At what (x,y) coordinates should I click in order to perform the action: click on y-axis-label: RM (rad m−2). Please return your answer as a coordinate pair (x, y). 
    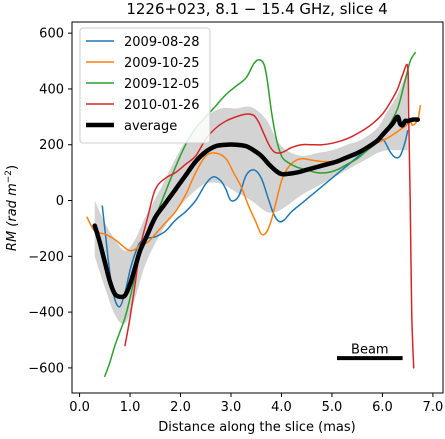
    Looking at the image, I should click on (12, 208).